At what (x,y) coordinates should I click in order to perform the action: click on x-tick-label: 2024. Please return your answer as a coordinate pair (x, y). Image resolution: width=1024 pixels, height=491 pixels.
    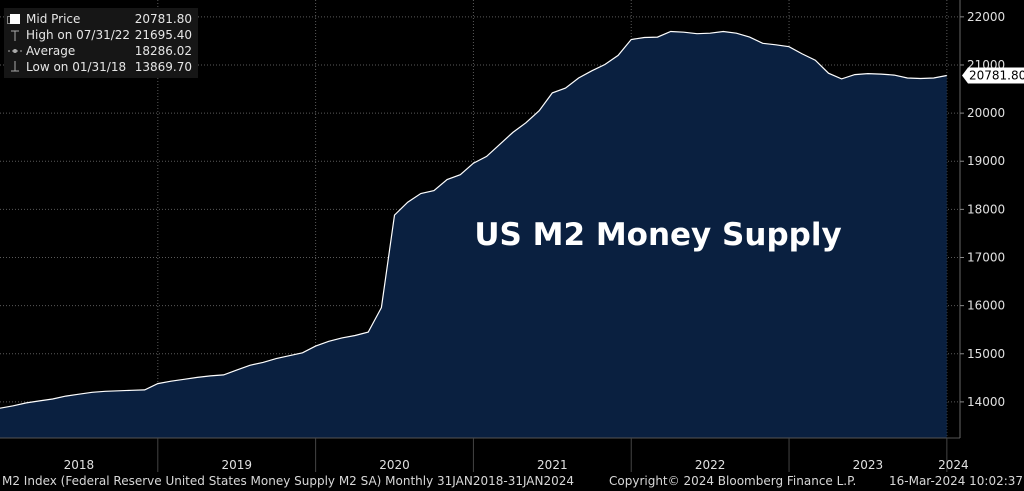
    Looking at the image, I should click on (953, 465).